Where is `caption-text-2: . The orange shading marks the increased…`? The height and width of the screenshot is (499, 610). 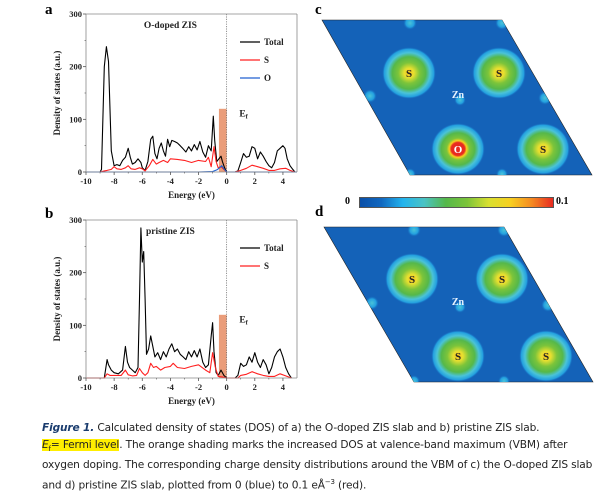
caption-text-2: . The orange shading marks the increased… is located at coordinates (317, 465).